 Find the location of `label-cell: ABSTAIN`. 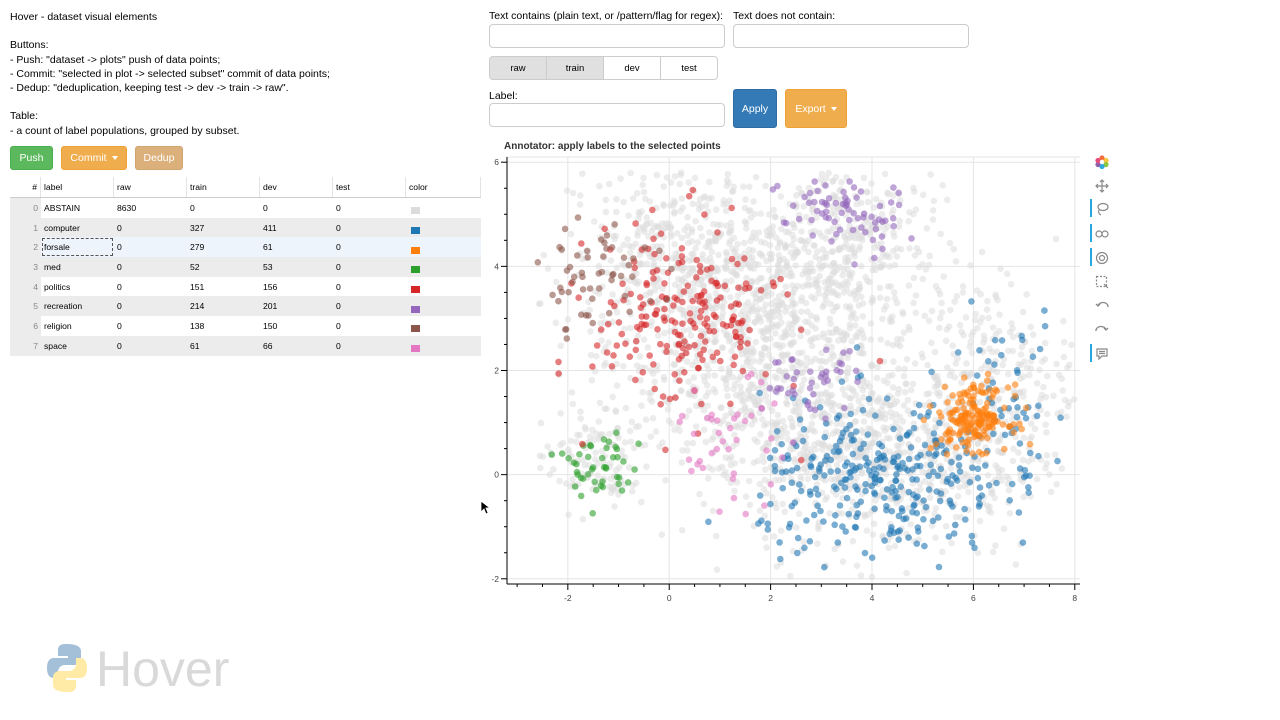

label-cell: ABSTAIN is located at coordinates (62, 207).